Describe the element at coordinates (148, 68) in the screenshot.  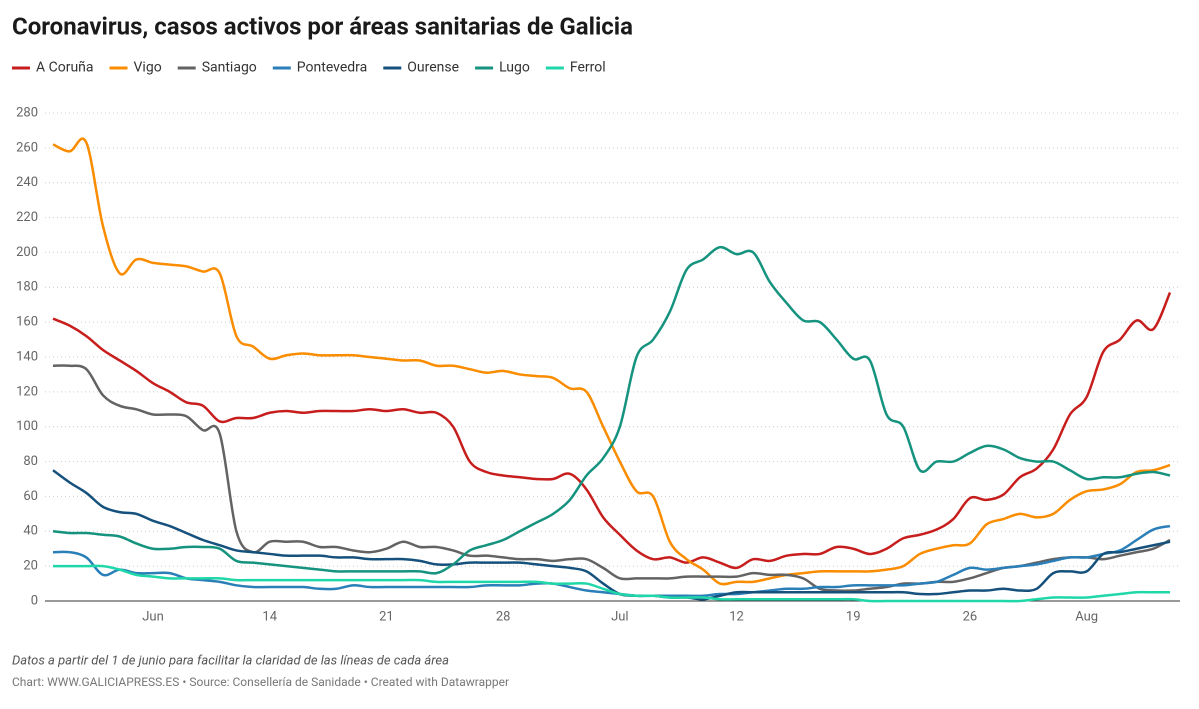
I see `legend-label: Vigo` at that location.